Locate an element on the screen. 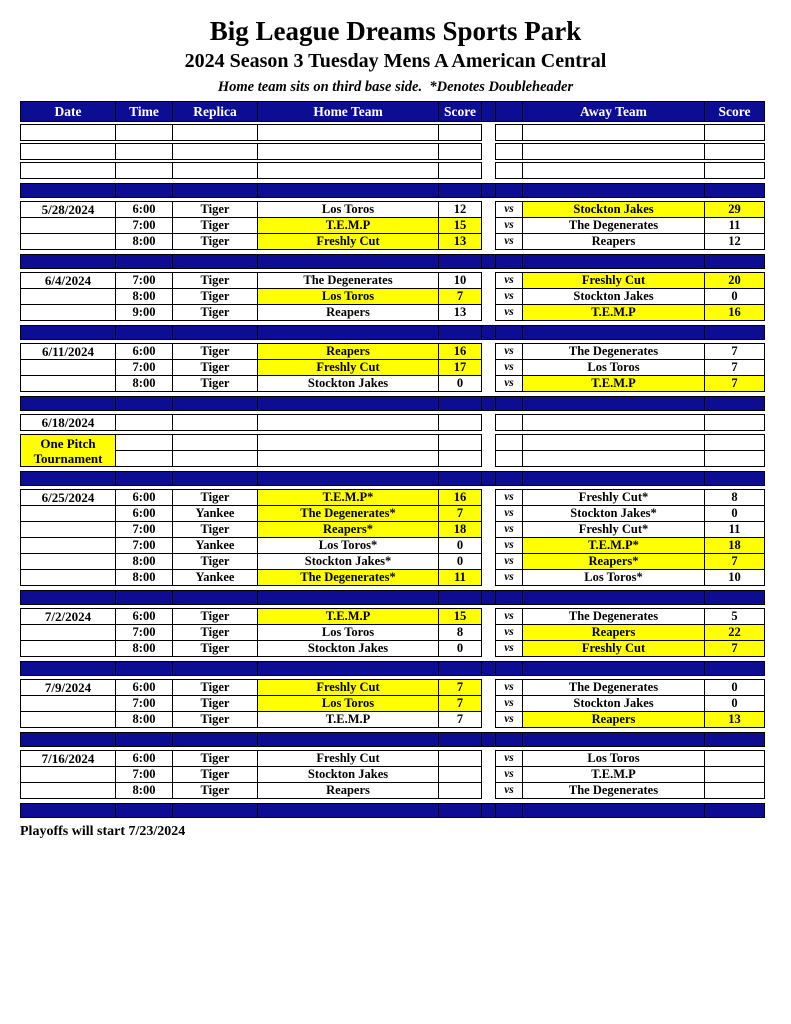 Image resolution: width=791 pixels, height=1024 pixels. header-time: Time is located at coordinates (144, 111).